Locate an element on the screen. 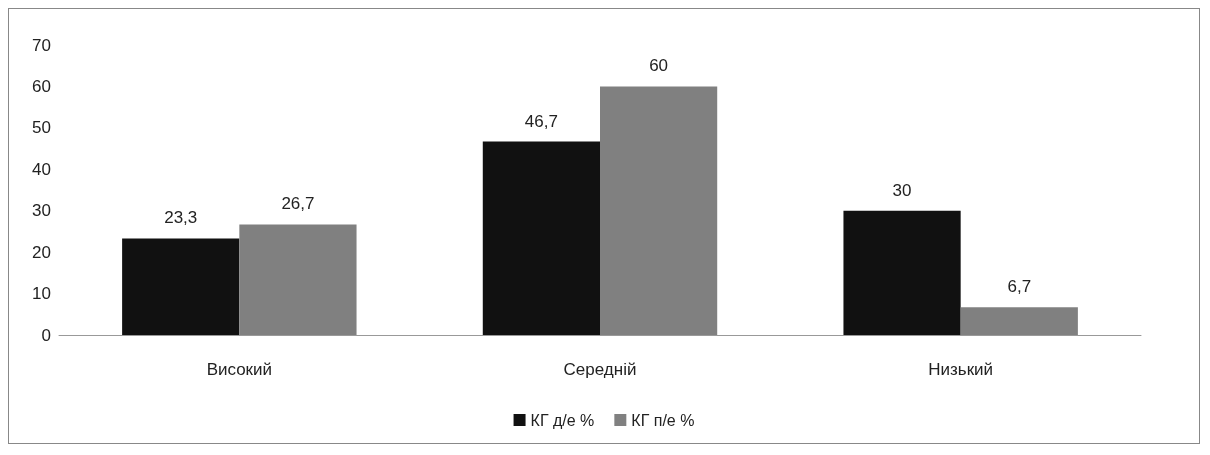  y-tick-label: 10 is located at coordinates (41, 294).